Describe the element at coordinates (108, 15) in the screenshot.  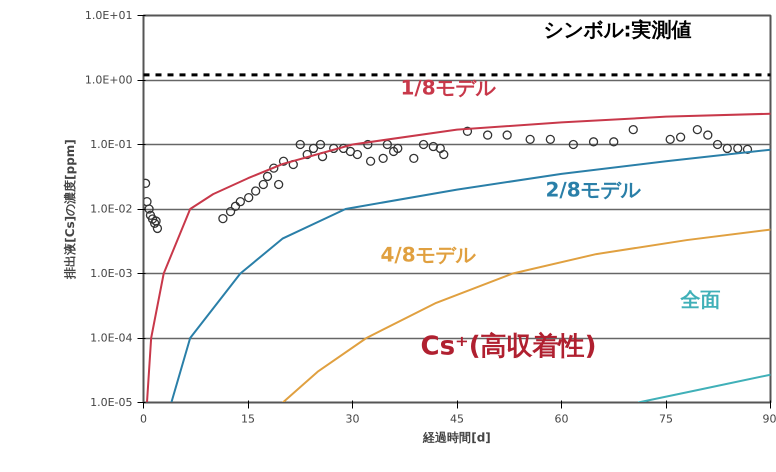
I see `y-tick-label: 1.0E+01` at that location.